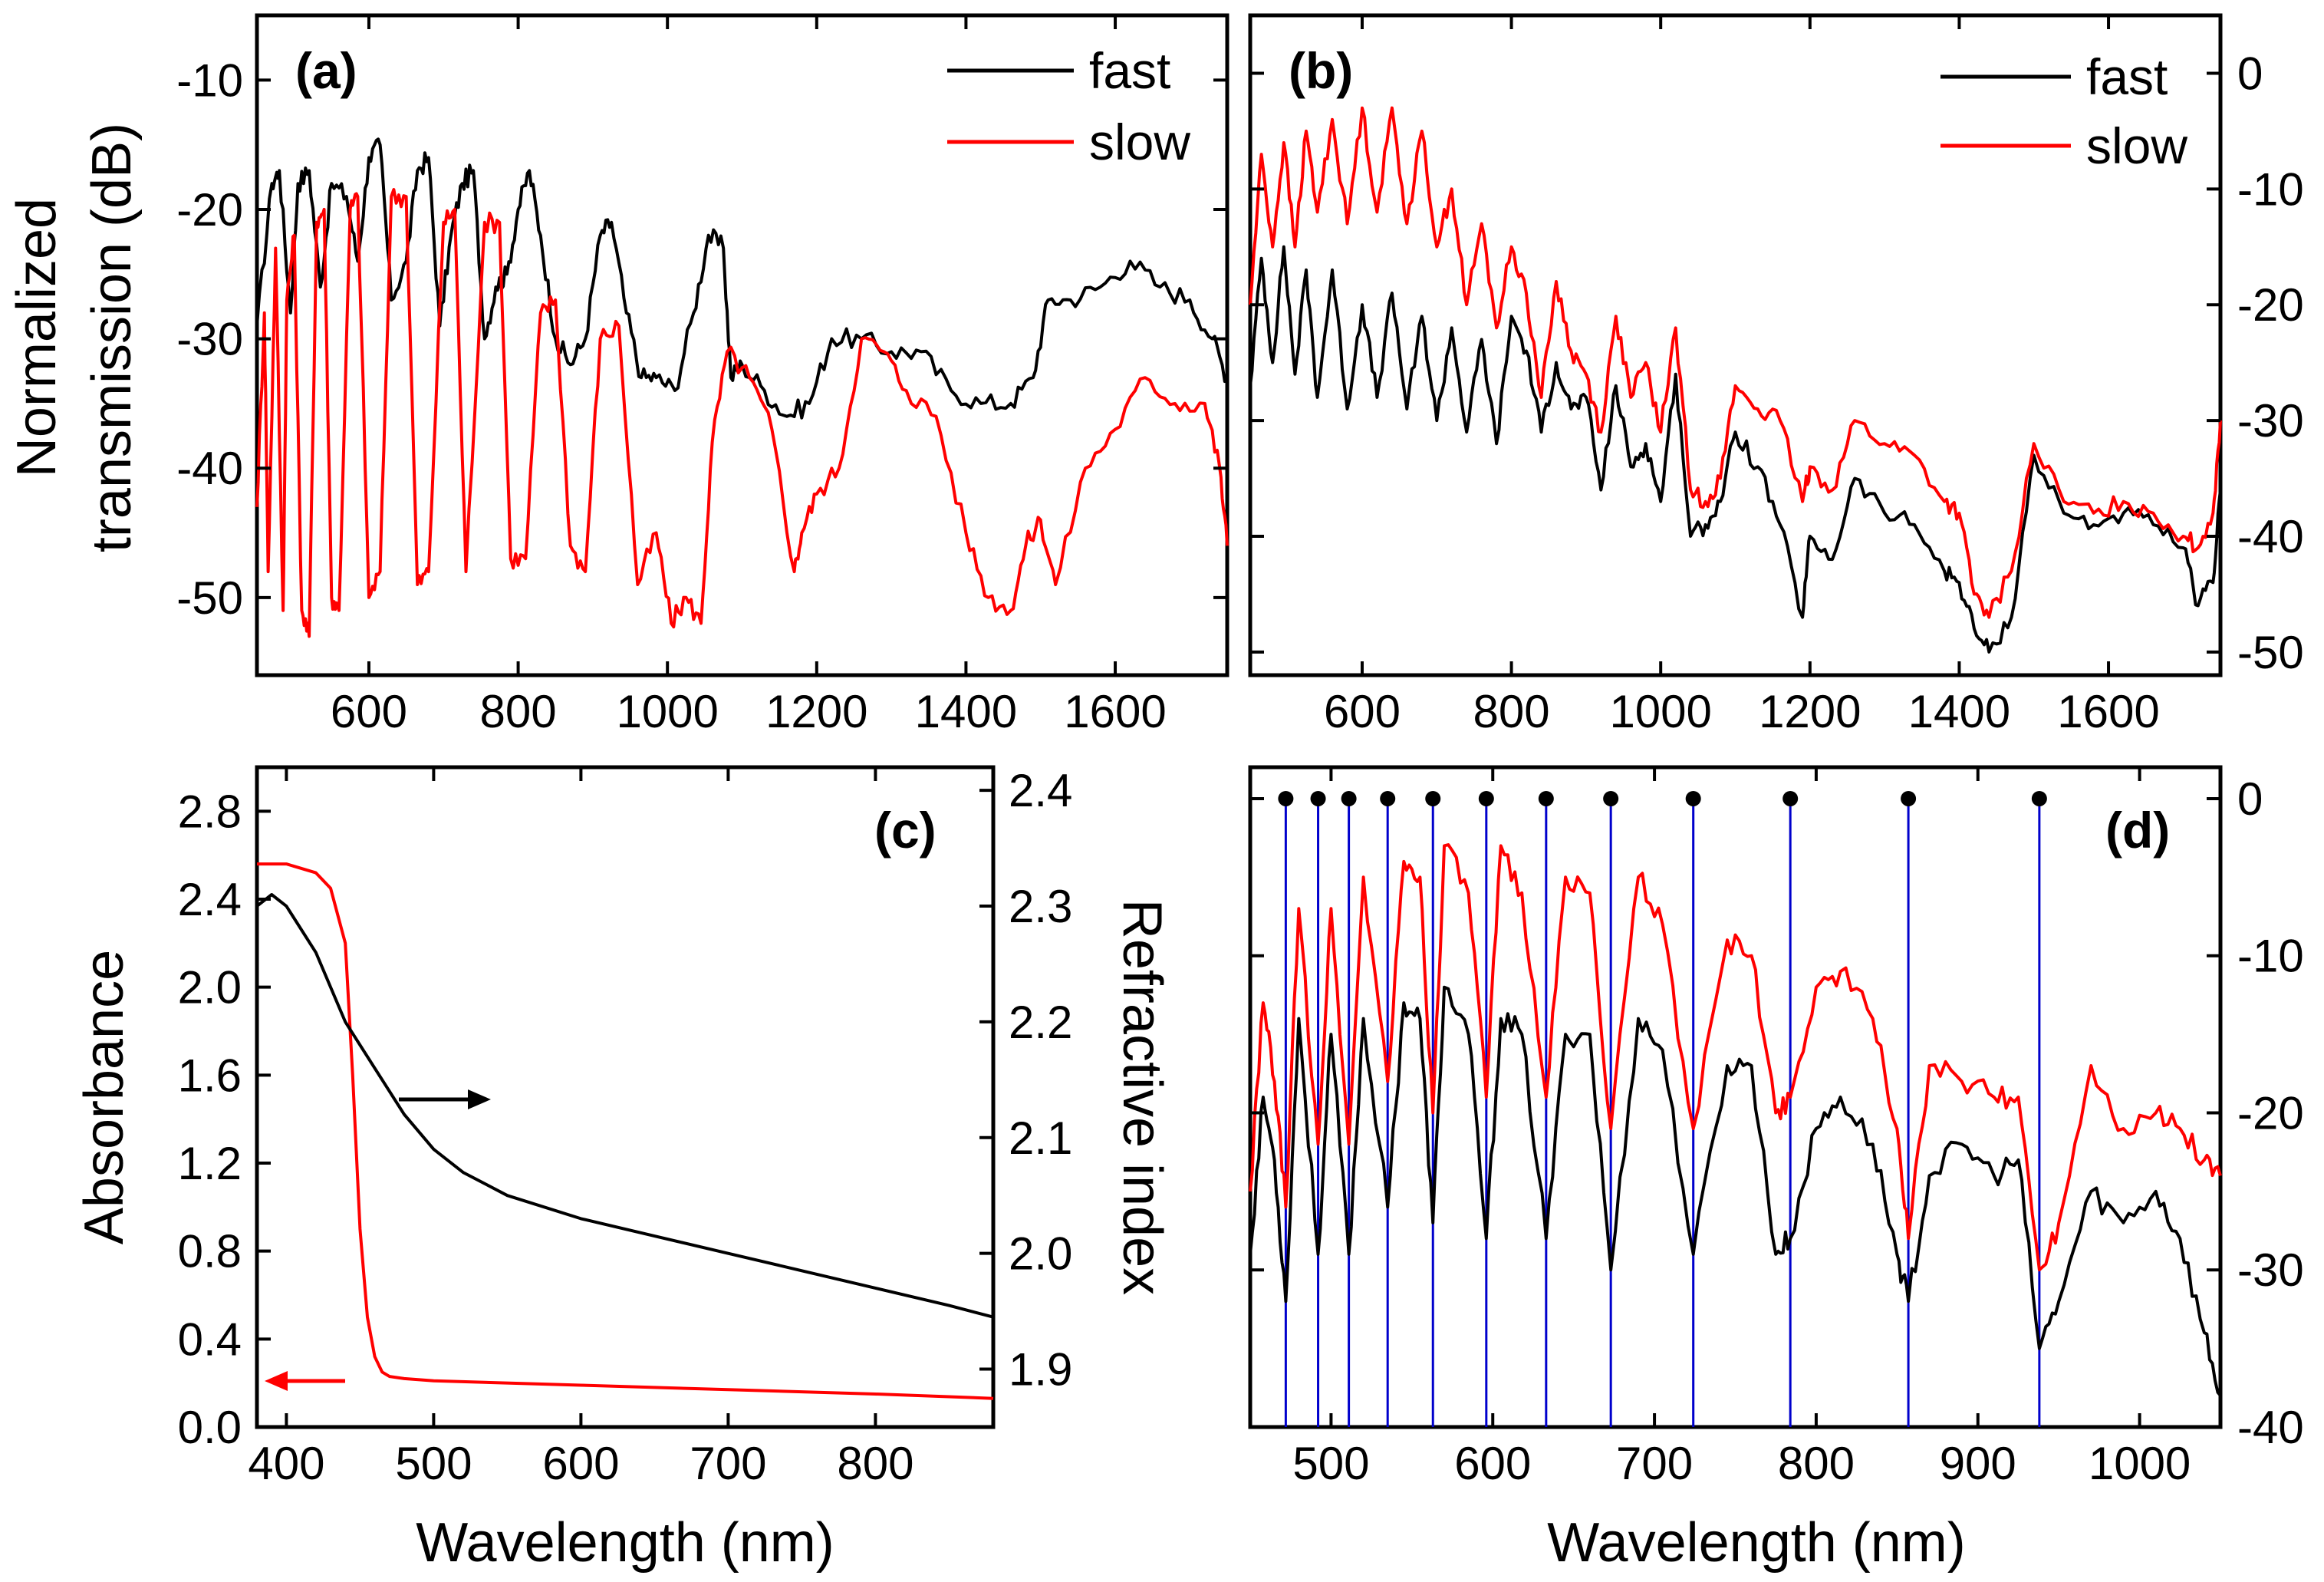  Describe the element at coordinates (1362, 711) in the screenshot. I see `panel-b-tick-label: 600` at that location.